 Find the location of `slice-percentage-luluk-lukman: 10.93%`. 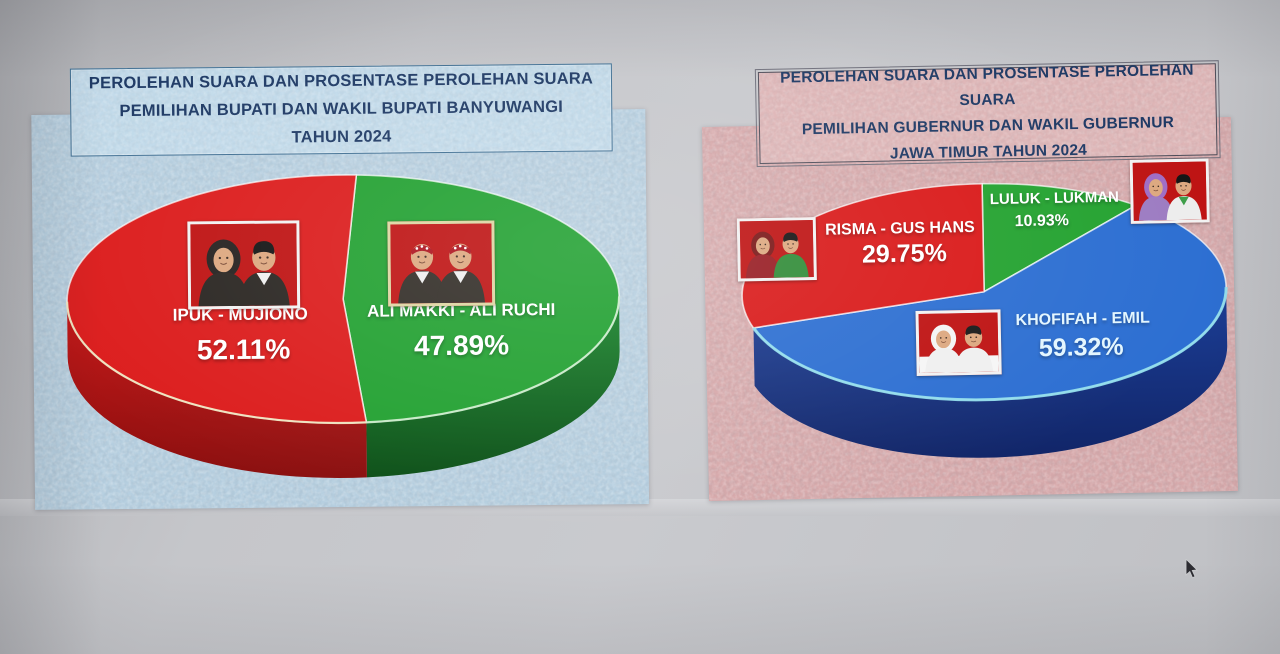

slice-percentage-luluk-lukman: 10.93% is located at coordinates (1042, 221).